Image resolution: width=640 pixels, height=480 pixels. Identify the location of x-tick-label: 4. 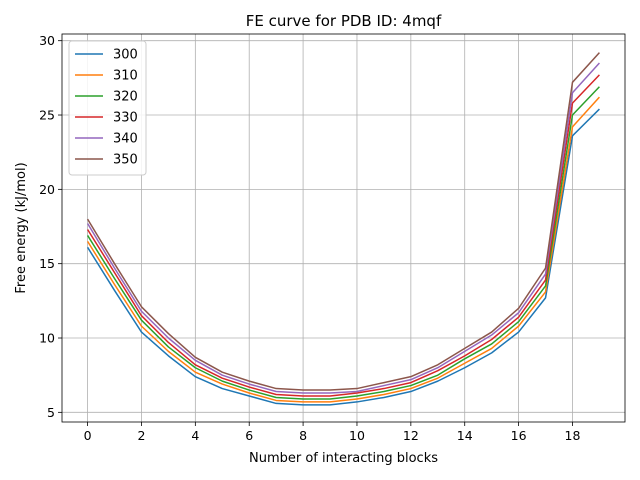
(195, 435).